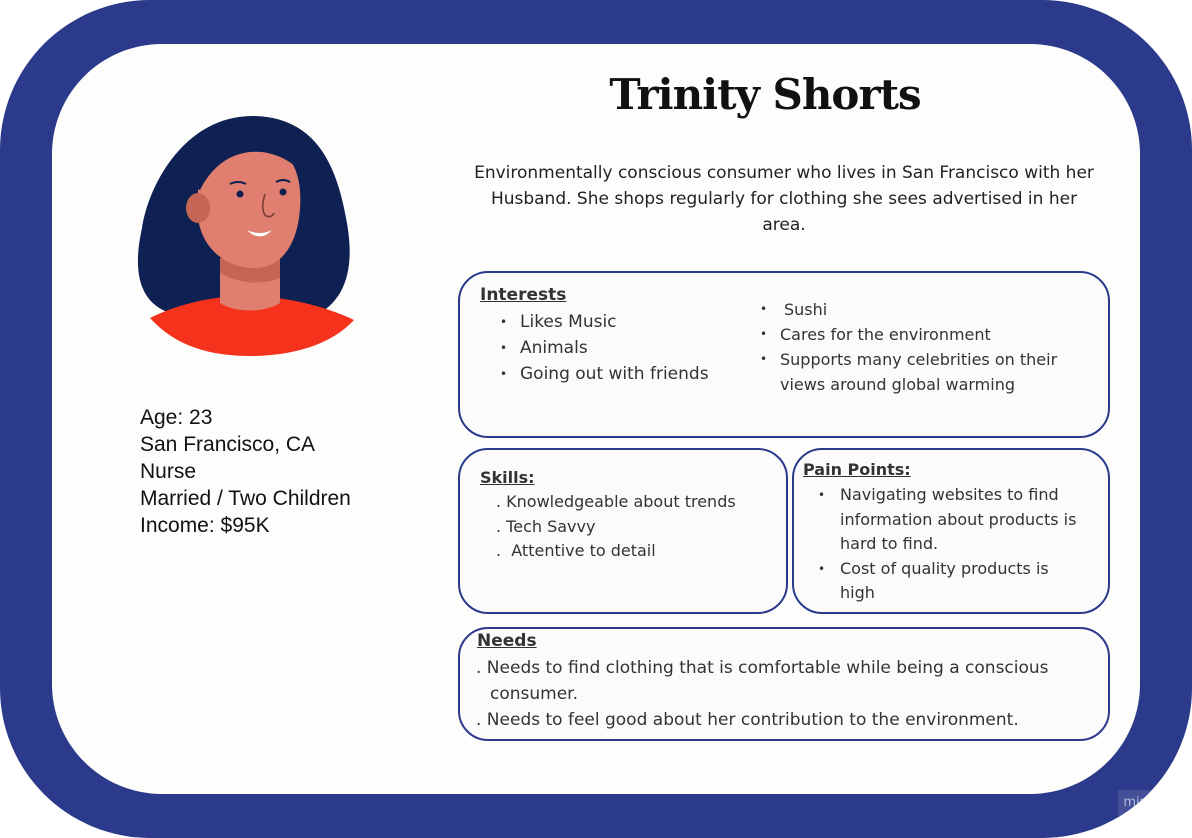  I want to click on list-item: • Cost of quality products is high, so click(933, 580).